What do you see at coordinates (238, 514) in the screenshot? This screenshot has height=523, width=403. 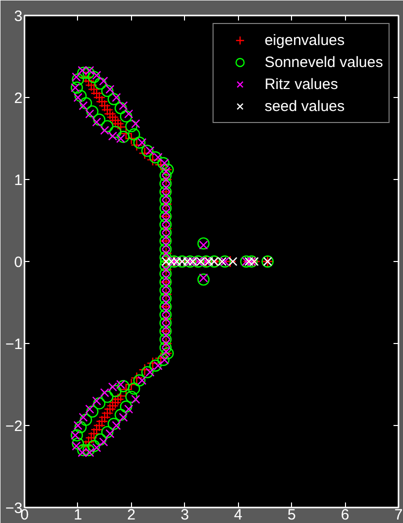 I see `x-tick-label: 4` at bounding box center [238, 514].